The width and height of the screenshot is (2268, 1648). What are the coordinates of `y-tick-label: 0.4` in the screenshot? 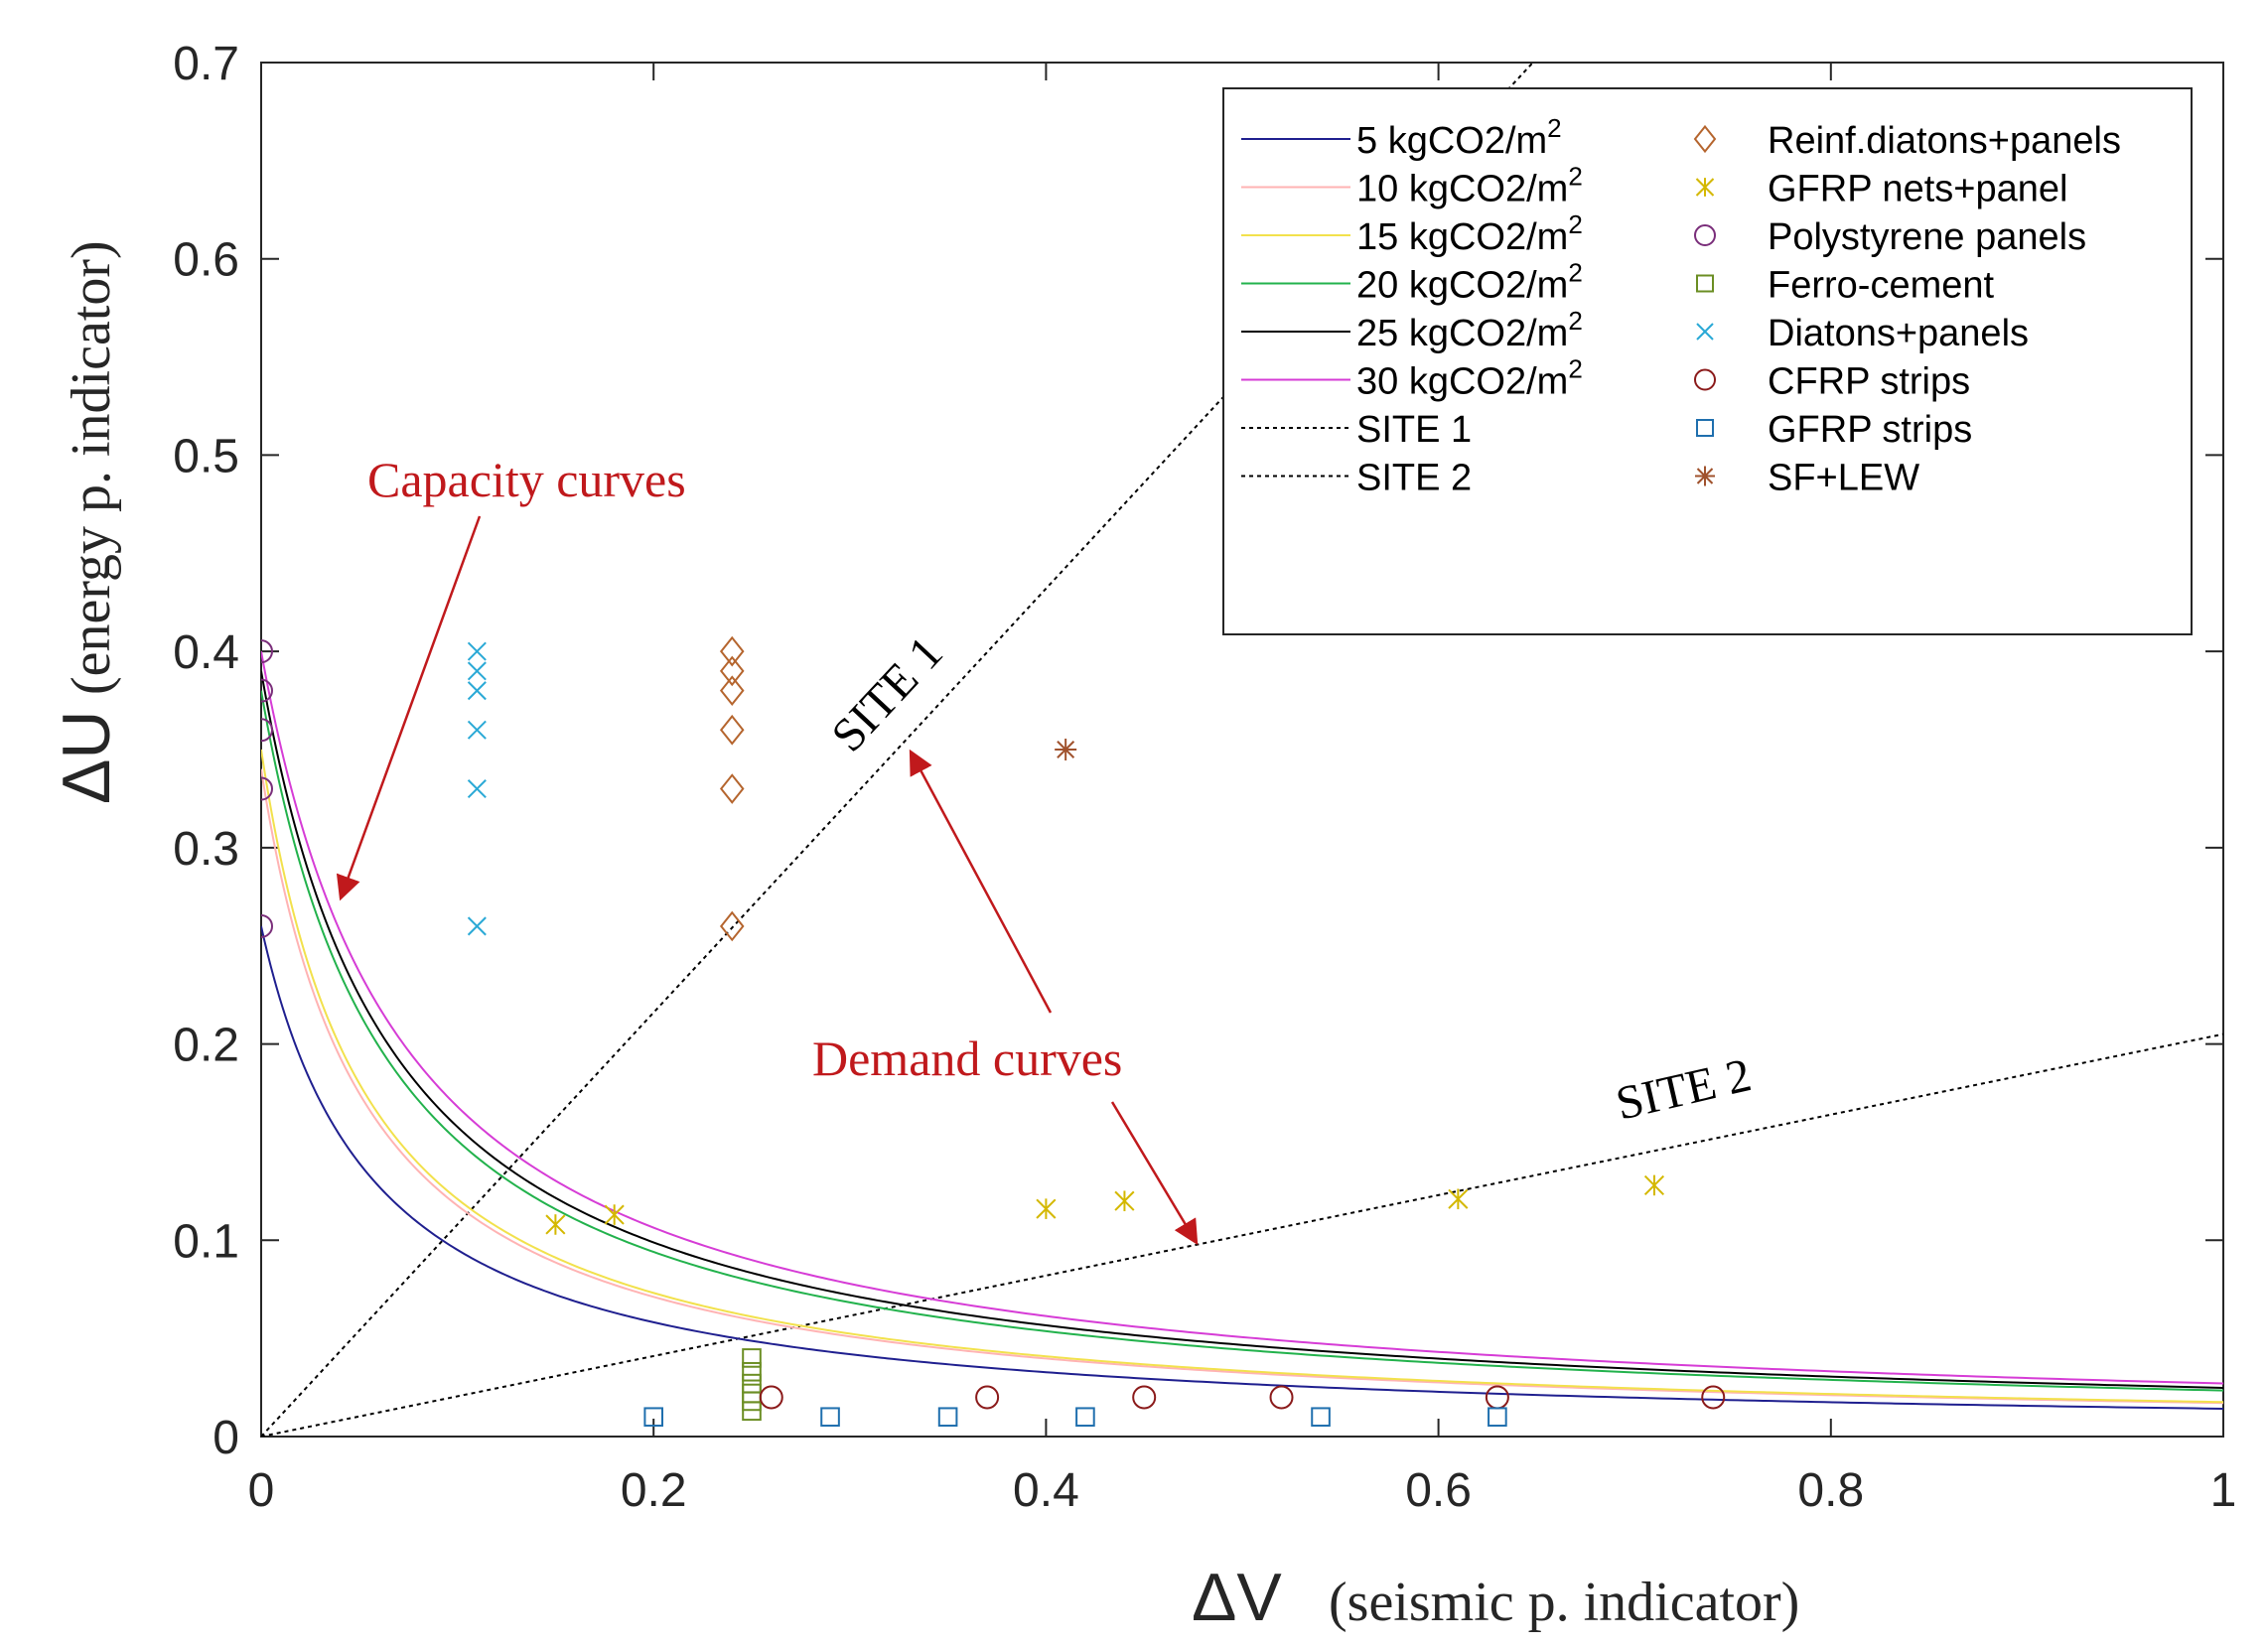 It's located at (206, 652).